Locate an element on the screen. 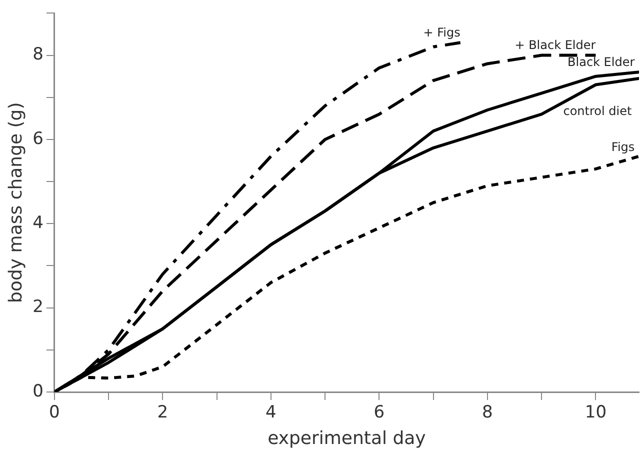 Image resolution: width=641 pixels, height=454 pixels. x-tick-label: 0 is located at coordinates (54, 412).